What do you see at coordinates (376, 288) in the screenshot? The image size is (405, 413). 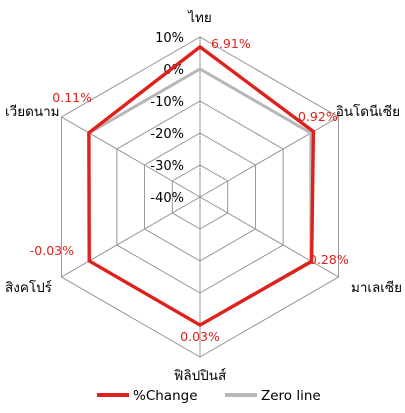 I see `category-label: มาเลเซีย` at bounding box center [376, 288].